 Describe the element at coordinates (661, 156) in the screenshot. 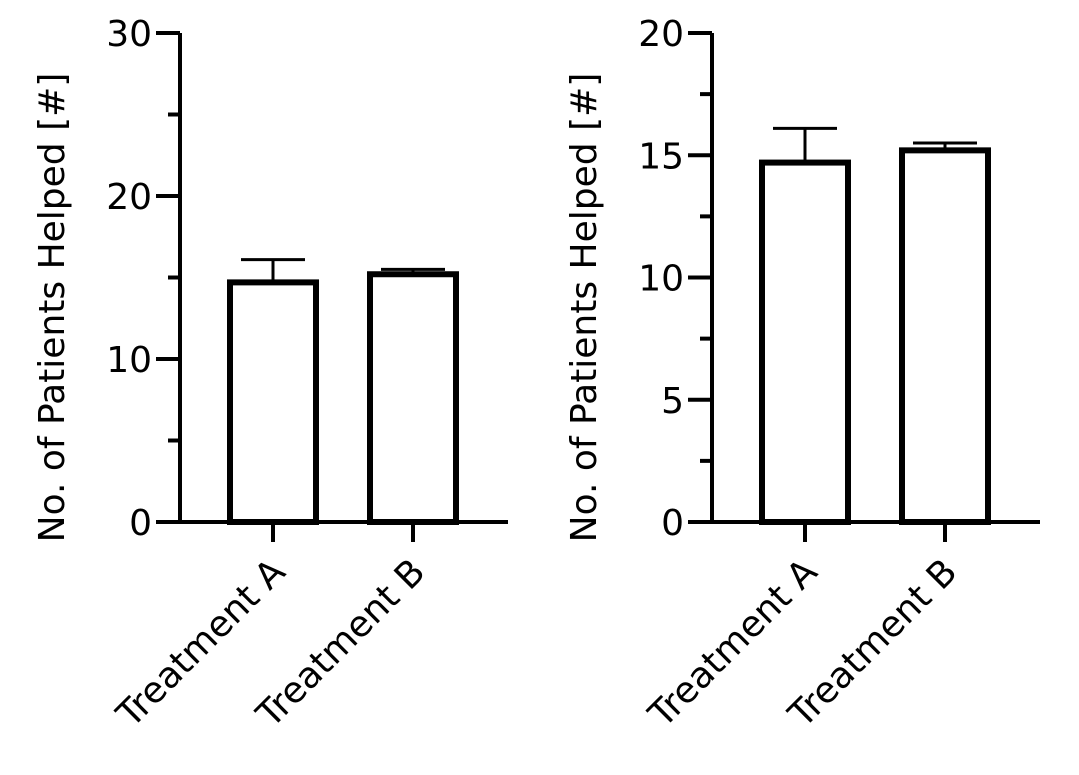

I see `y-tick-label: 15` at that location.